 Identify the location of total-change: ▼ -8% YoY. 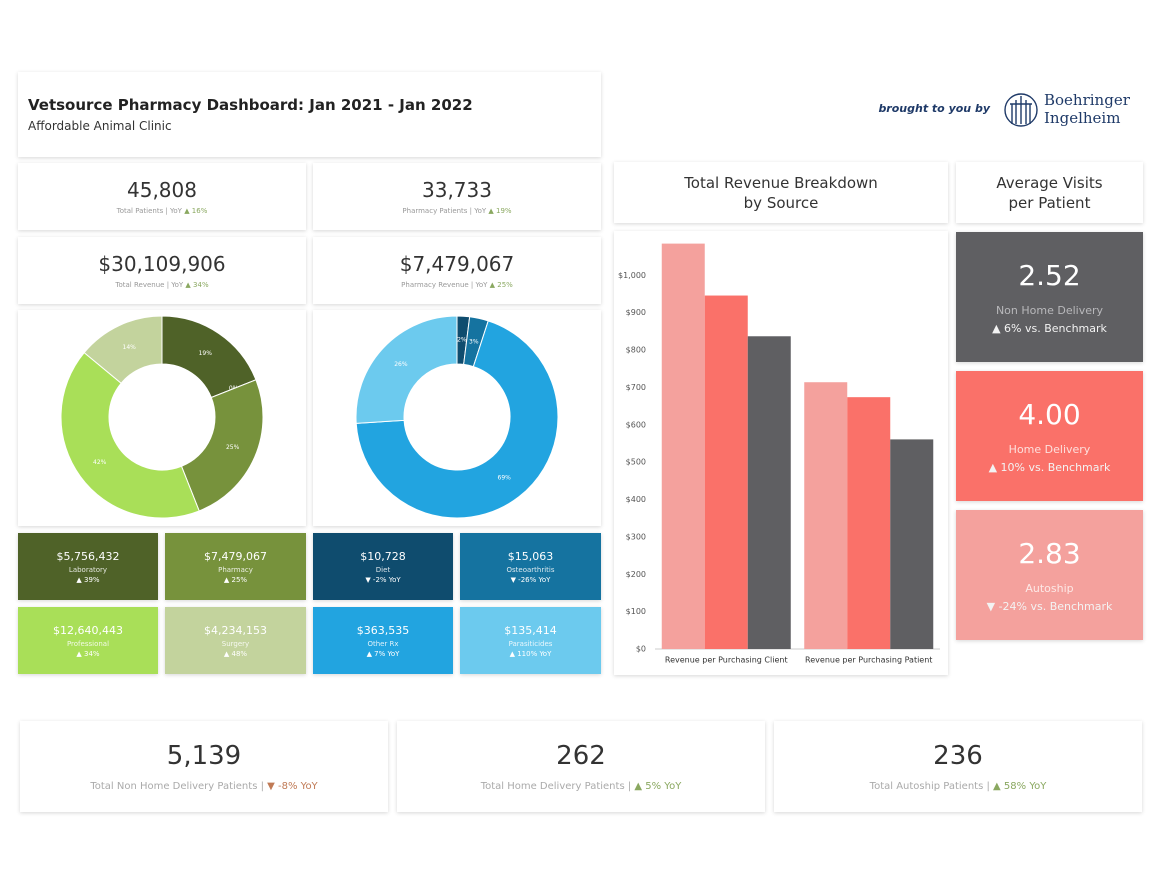
(292, 786).